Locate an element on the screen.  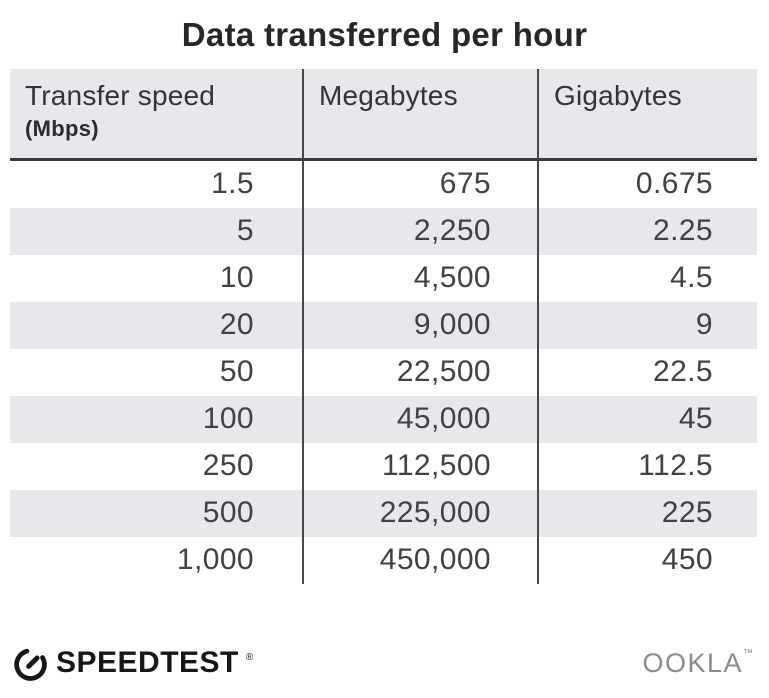
speedtest-registered-mark: ® is located at coordinates (249, 657).